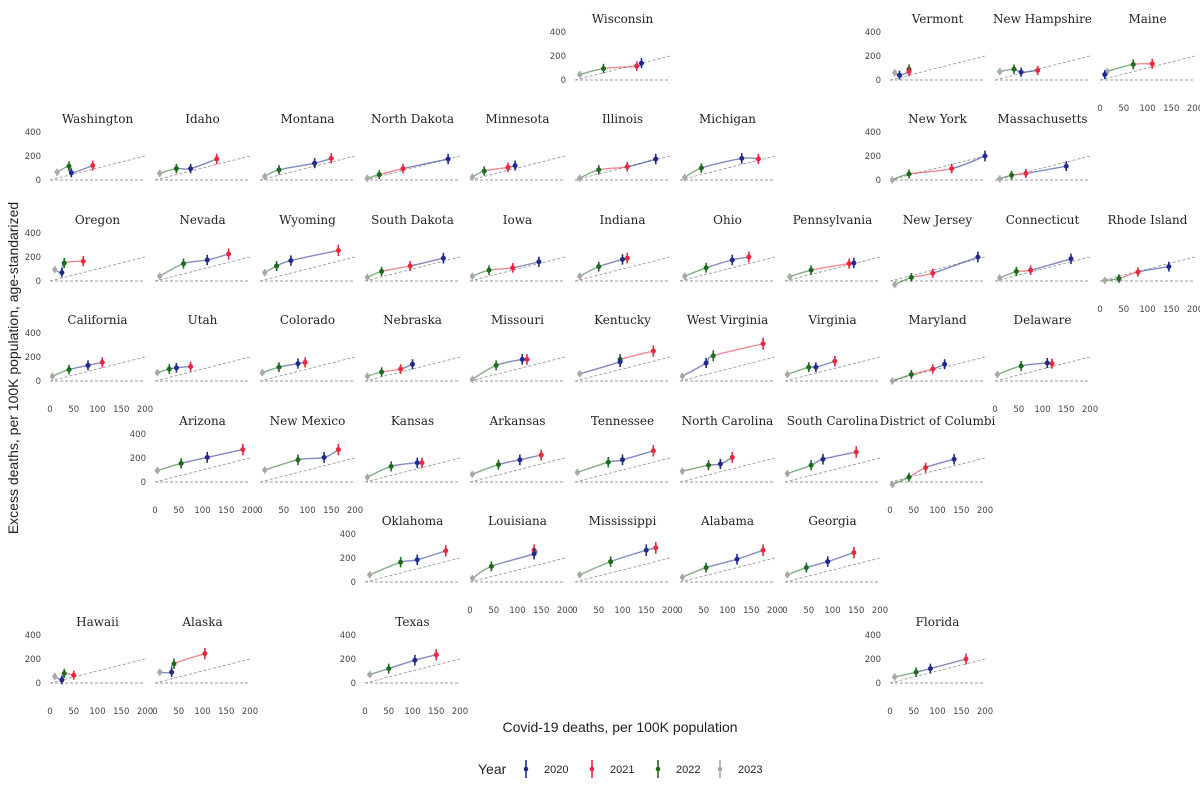 The image size is (1200, 795). What do you see at coordinates (1147, 19) in the screenshot?
I see `panel-title: Maine` at bounding box center [1147, 19].